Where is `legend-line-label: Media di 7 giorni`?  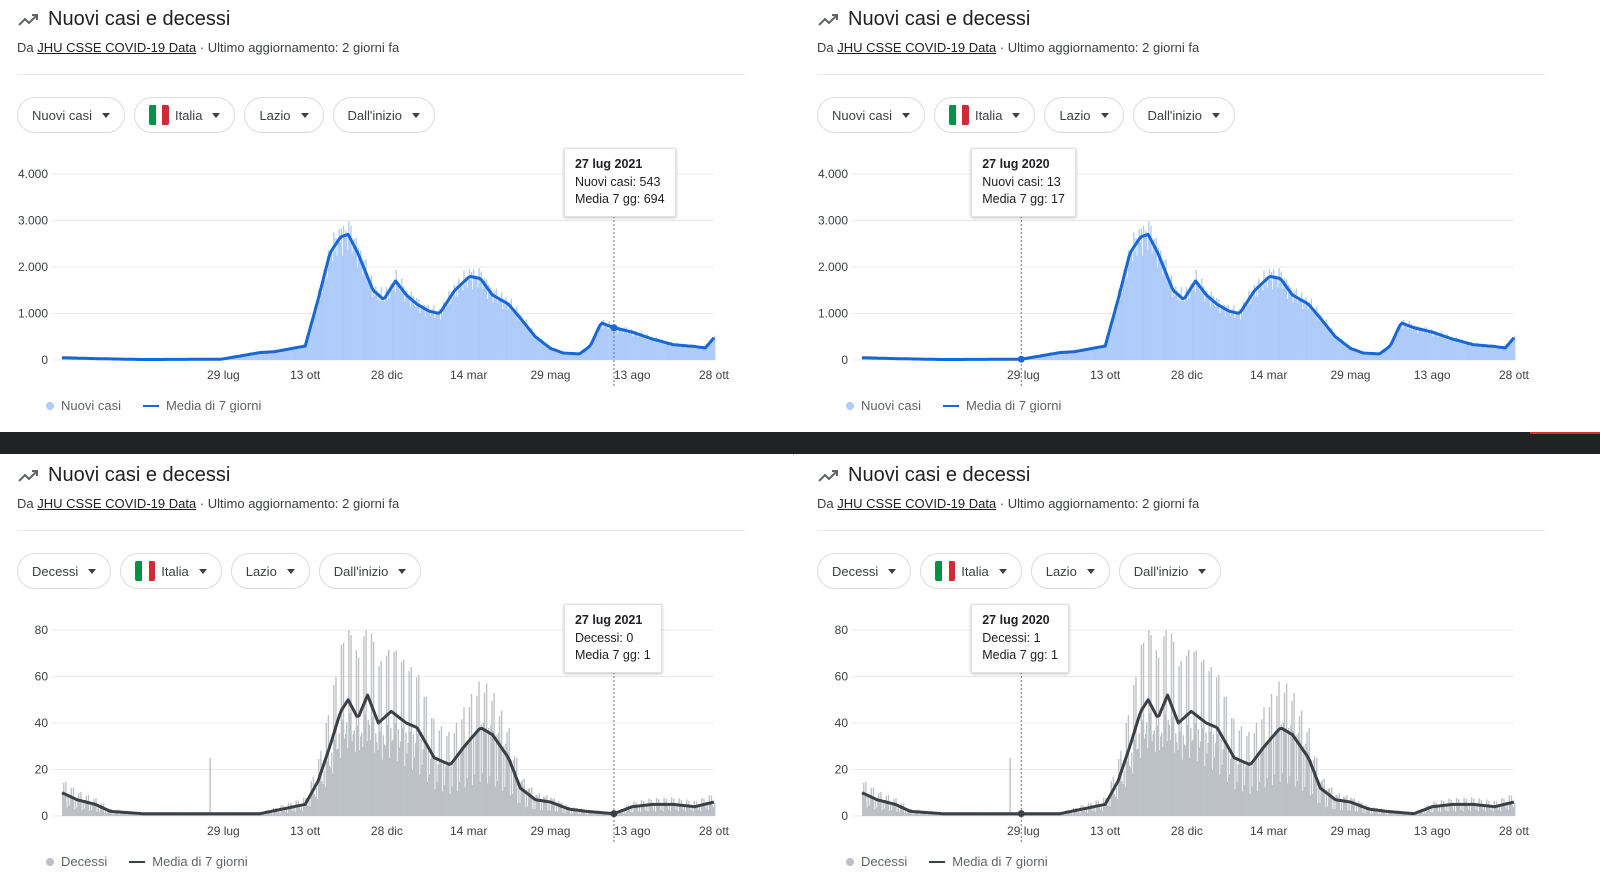
legend-line-label: Media di 7 giorni is located at coordinates (200, 861).